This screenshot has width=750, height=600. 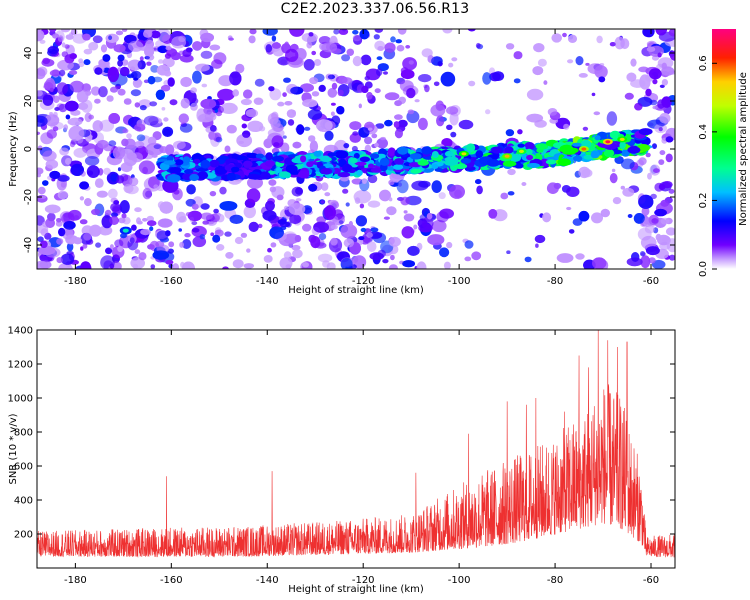 What do you see at coordinates (28, 245) in the screenshot?
I see `spectrogram-y-tick-label: -40` at bounding box center [28, 245].